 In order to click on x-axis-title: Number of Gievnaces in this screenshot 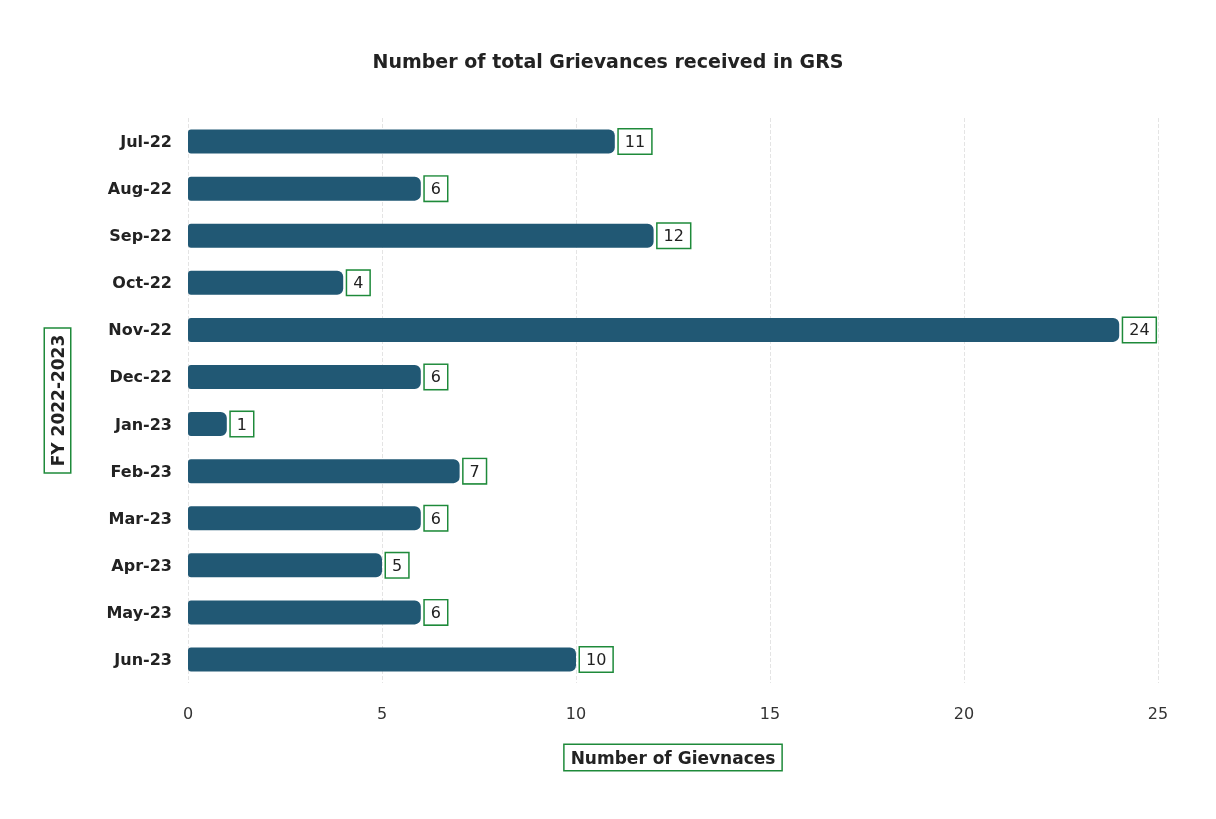, I will do `click(673, 757)`.